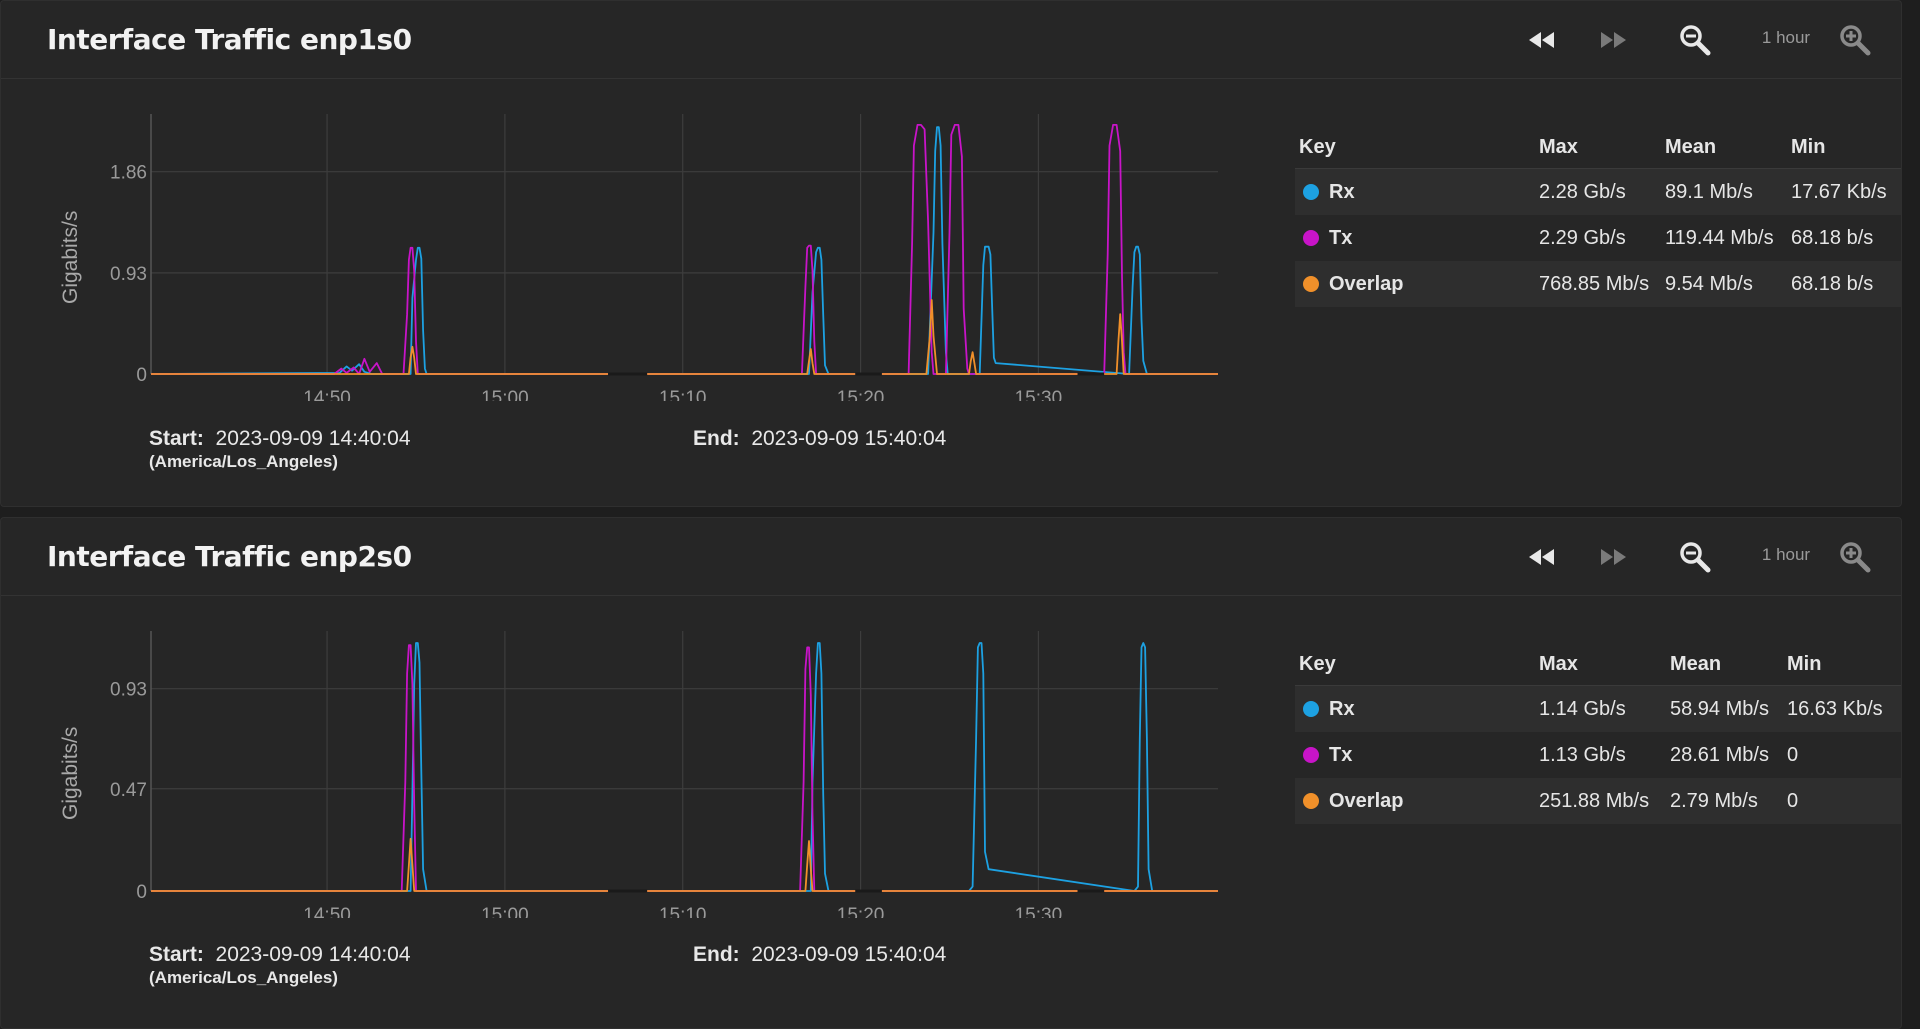  What do you see at coordinates (1582, 192) in the screenshot?
I see `legend-max: 2.28 Gb/s` at bounding box center [1582, 192].